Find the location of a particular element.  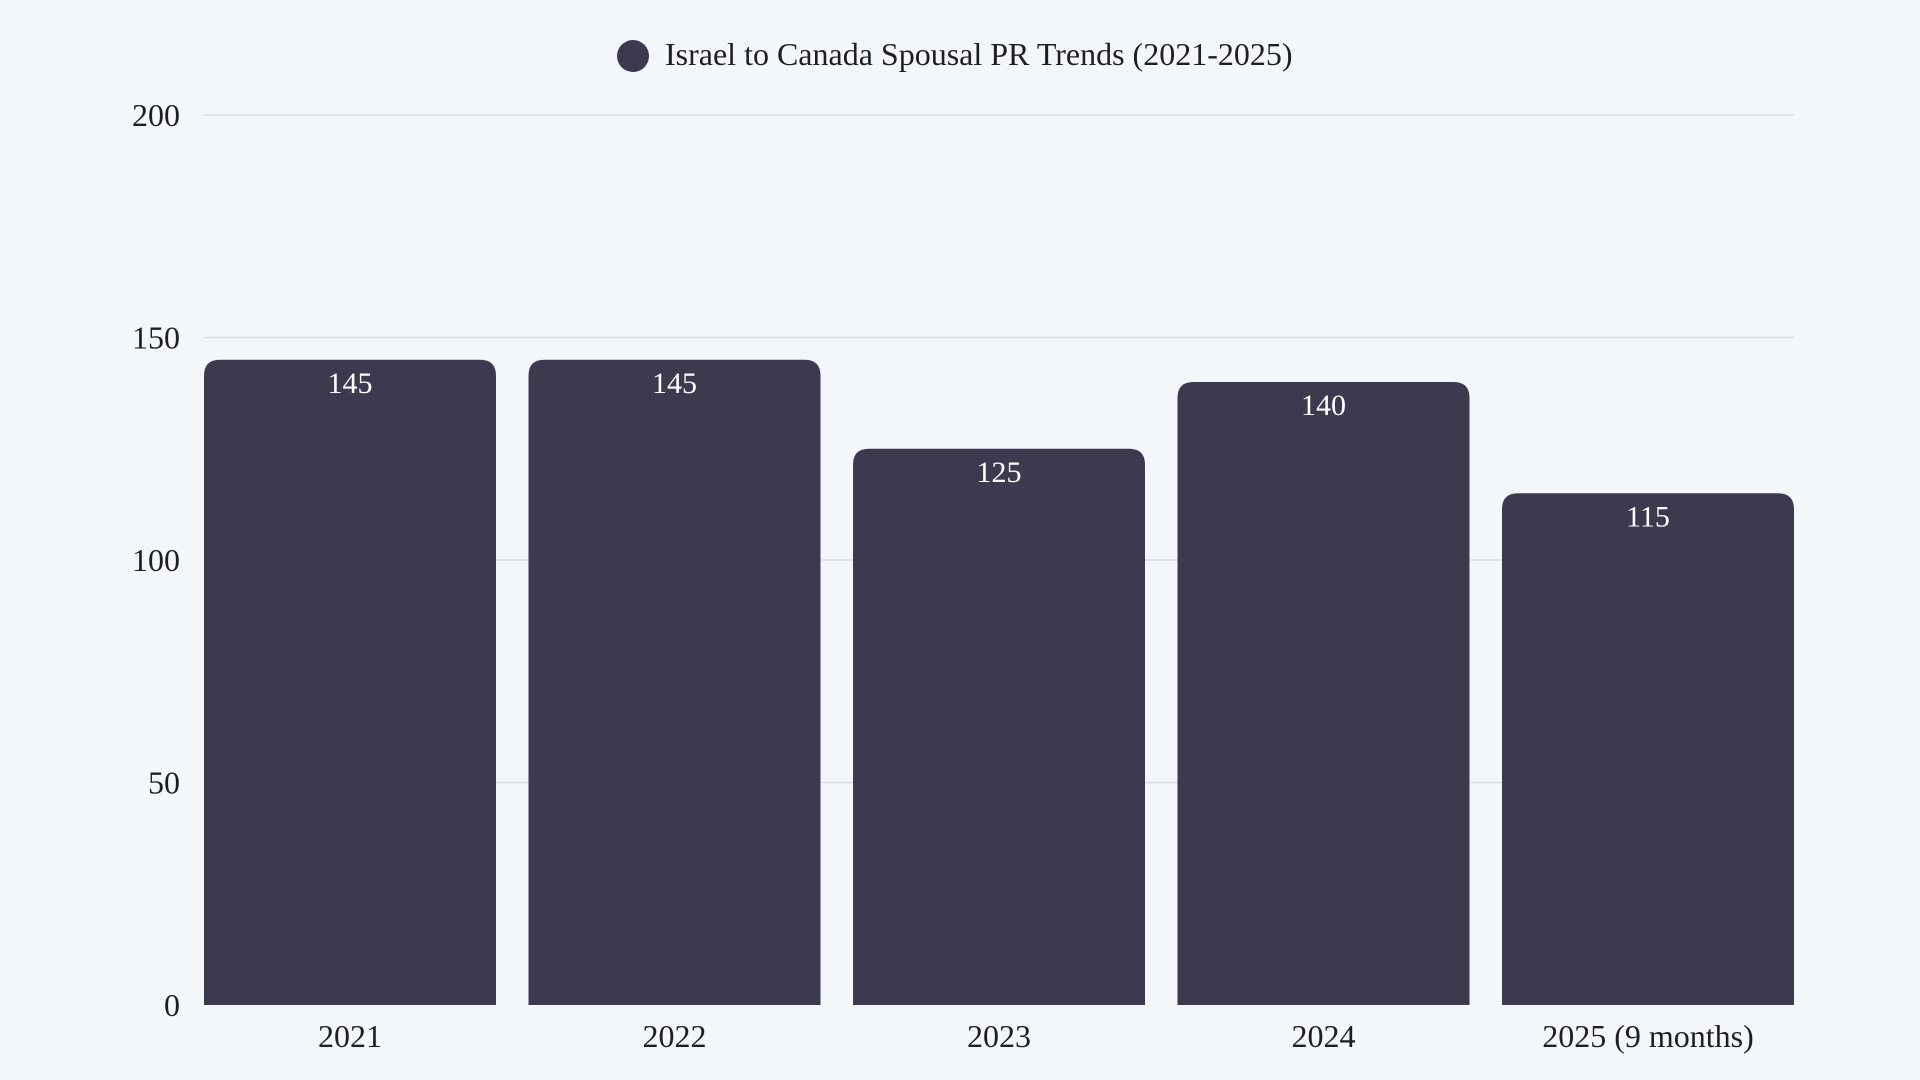

x-tick-label: 2021 is located at coordinates (350, 1036).